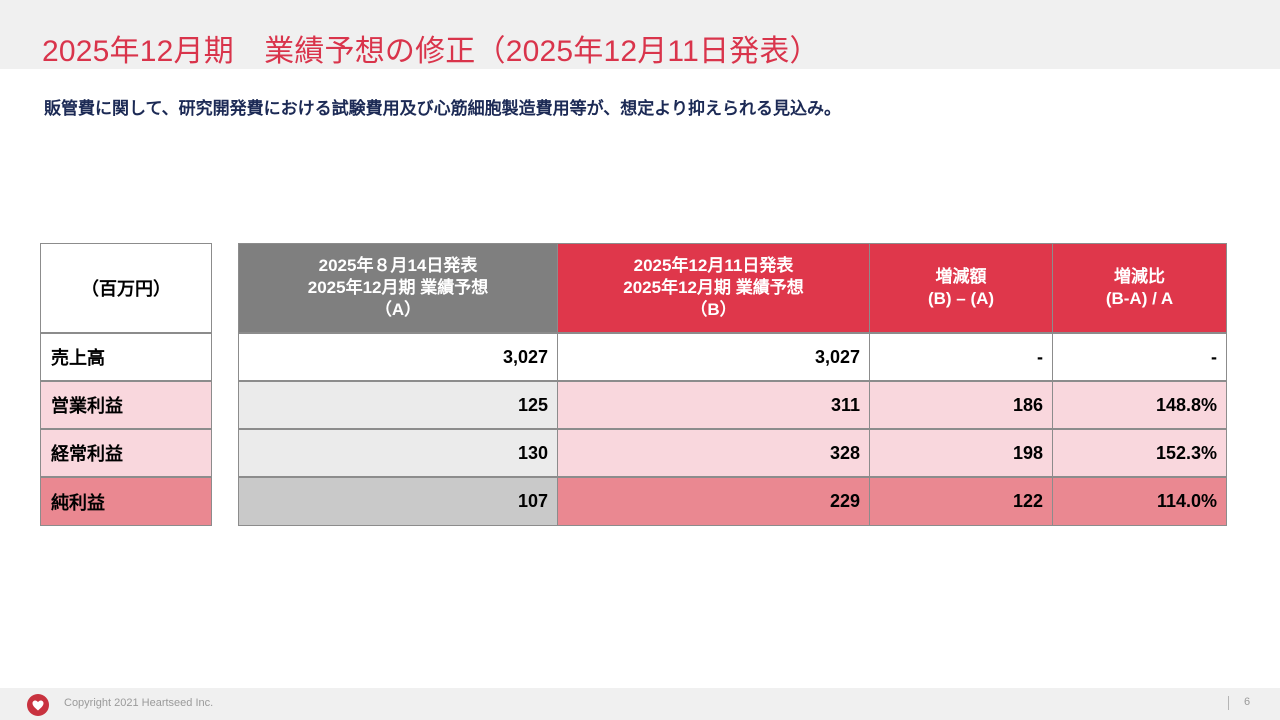 This screenshot has height=720, width=1280. Describe the element at coordinates (431, 51) in the screenshot. I see `page-title: 2025年12月期 業績予想の修正（2025年12月11日発表）` at that location.